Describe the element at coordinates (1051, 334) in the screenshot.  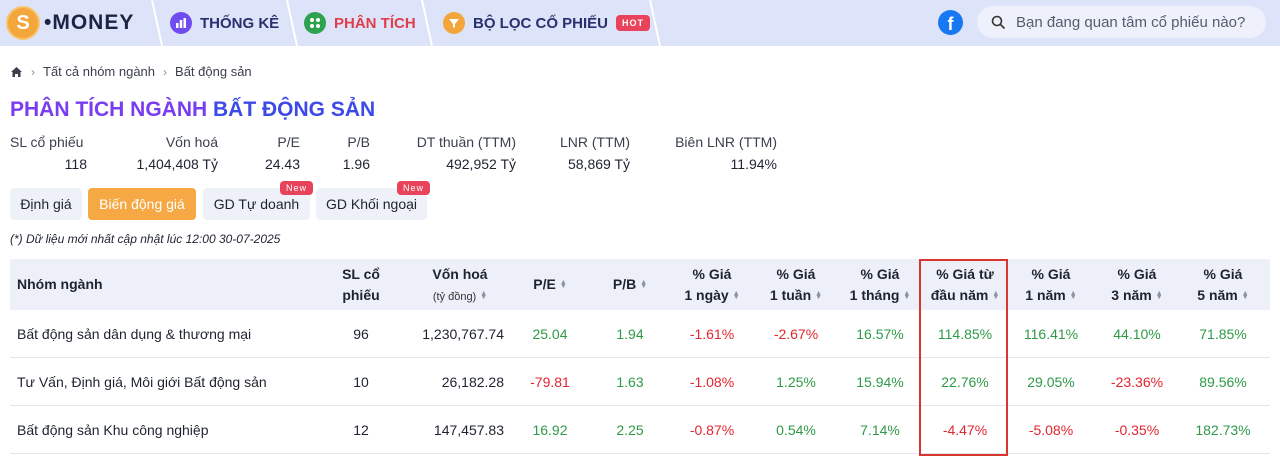
I see `cell-price-1y: 116.41%` at that location.